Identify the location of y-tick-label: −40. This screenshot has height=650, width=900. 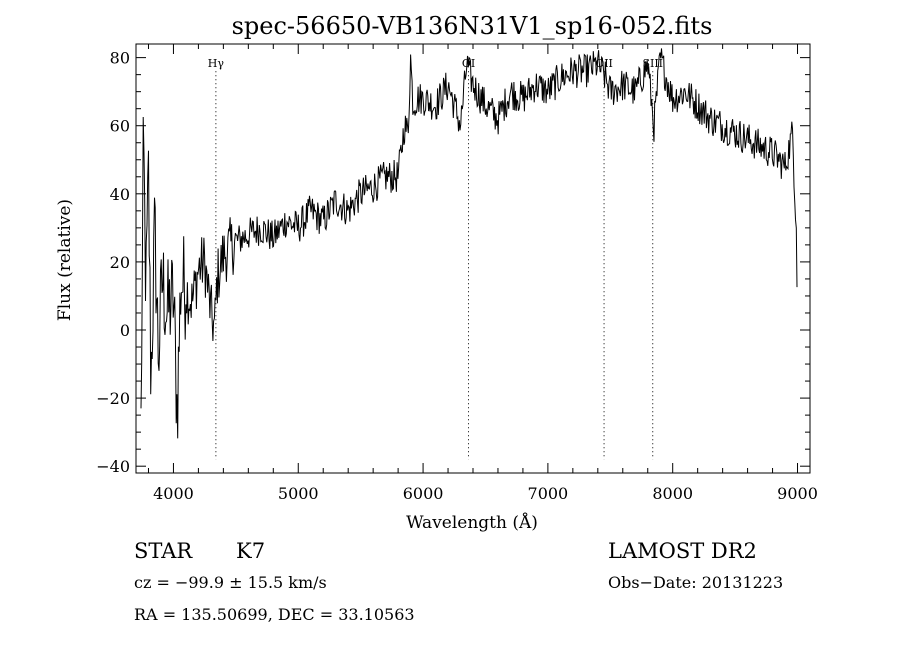
(113, 466).